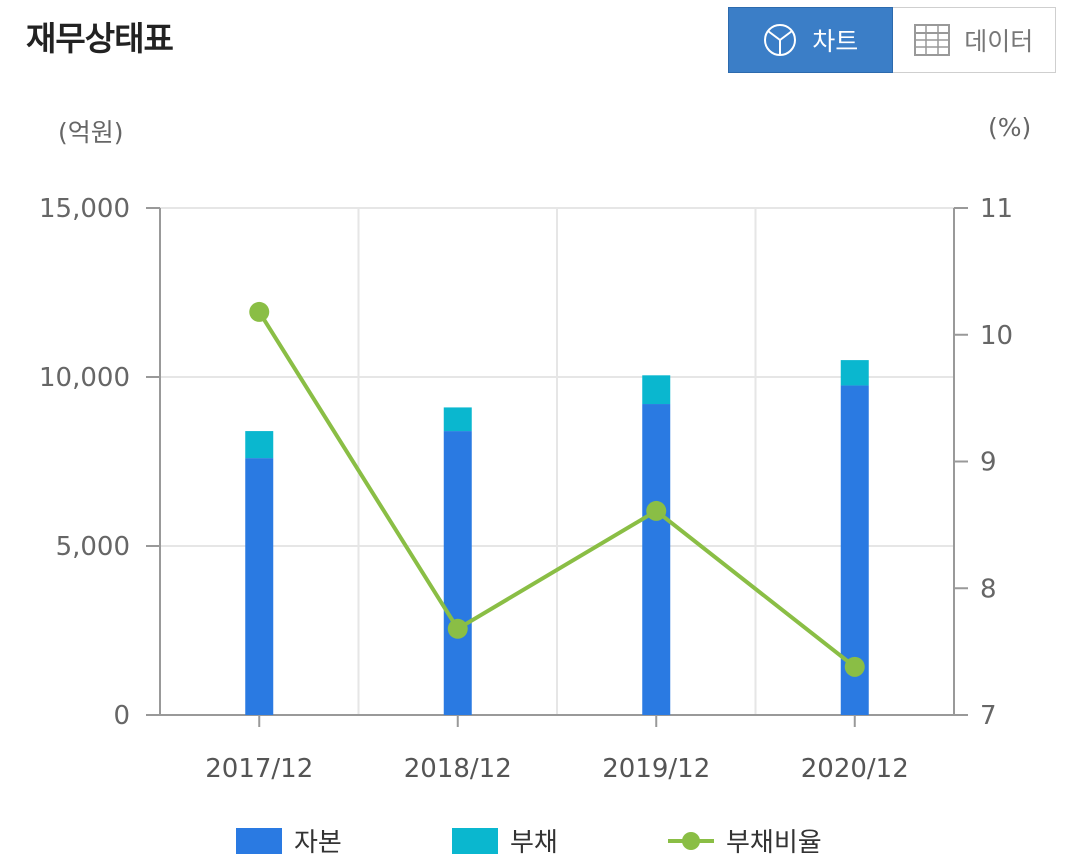 The image size is (1080, 867). What do you see at coordinates (100, 38) in the screenshot?
I see `page-title: 재무상태표` at bounding box center [100, 38].